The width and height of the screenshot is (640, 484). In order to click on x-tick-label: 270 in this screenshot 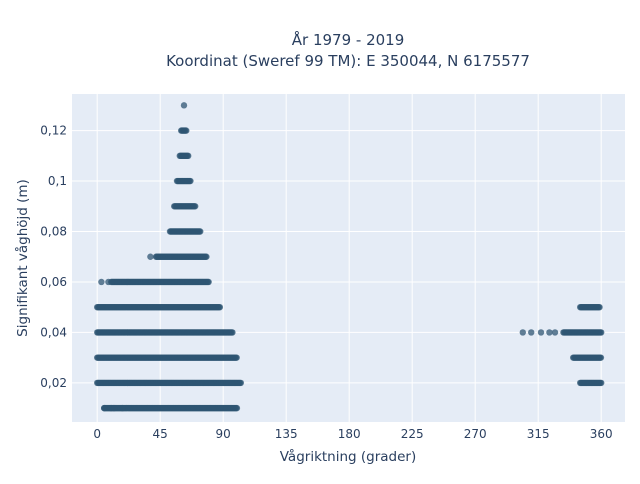, I will do `click(475, 434)`.